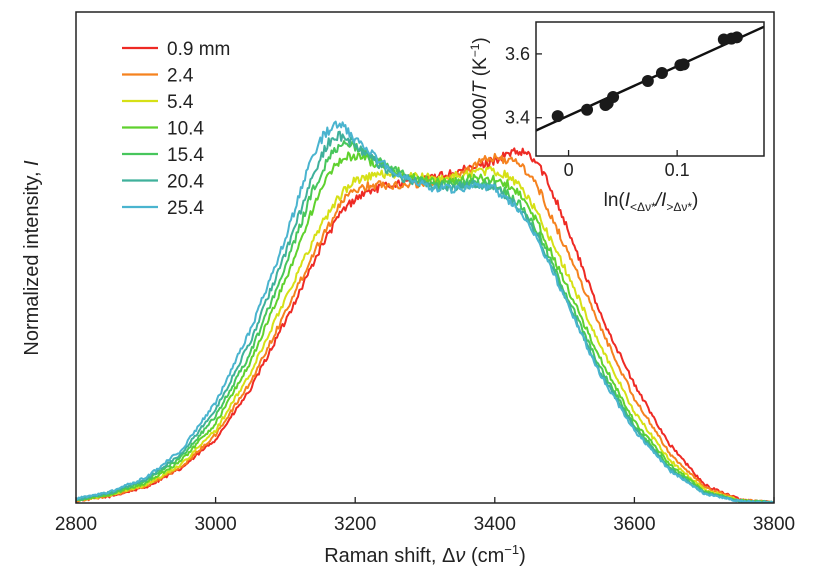 Image resolution: width=830 pixels, height=582 pixels. I want to click on inset-y-ticks: 3.4 3.6, so click(523, 86).